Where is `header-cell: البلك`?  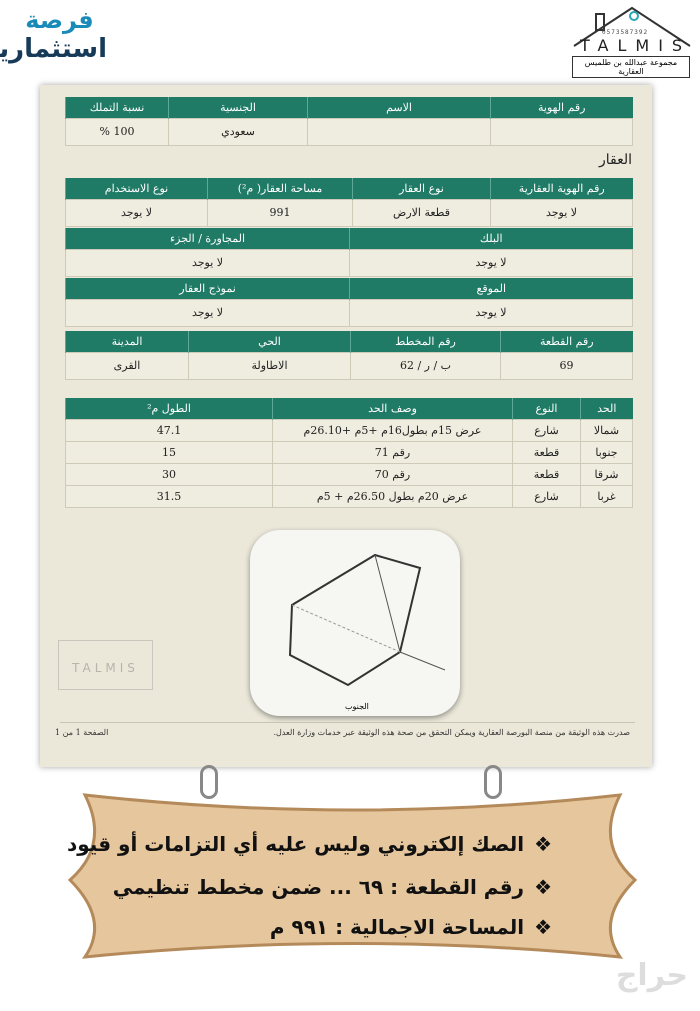 header-cell: البلك is located at coordinates (491, 238).